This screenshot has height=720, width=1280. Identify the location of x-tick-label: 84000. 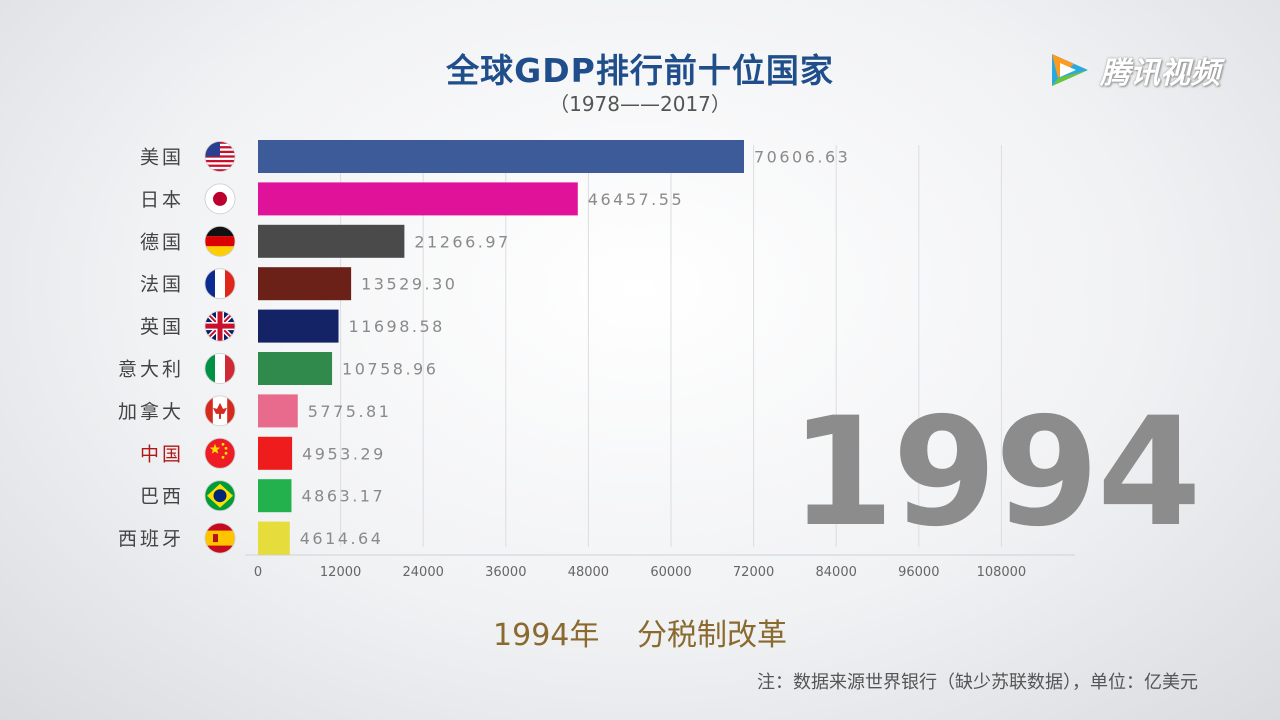
(836, 572).